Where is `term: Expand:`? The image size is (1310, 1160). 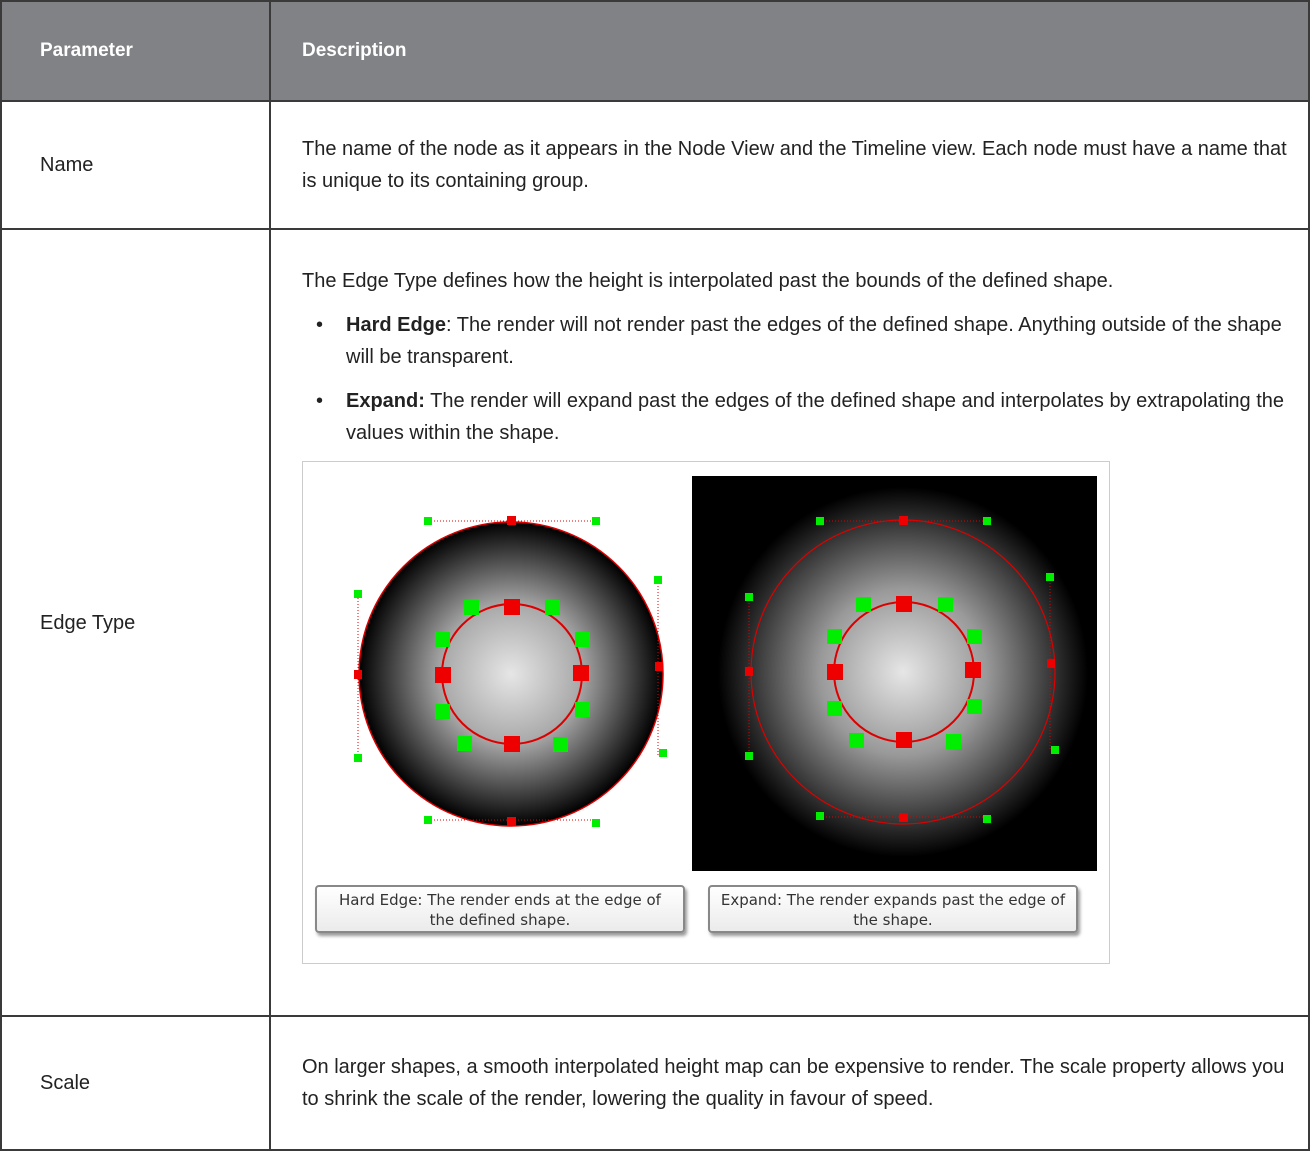
term: Expand: is located at coordinates (385, 401).